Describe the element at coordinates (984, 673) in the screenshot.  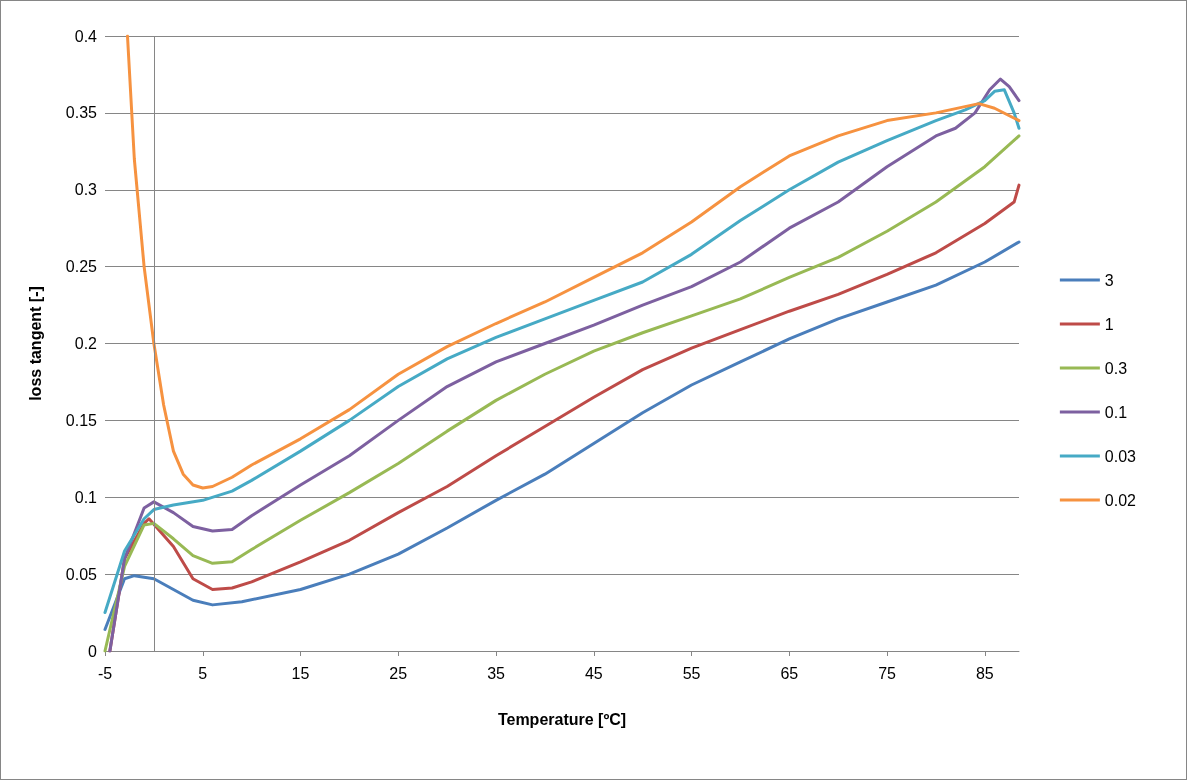
I see `x-tick-label: 85` at that location.